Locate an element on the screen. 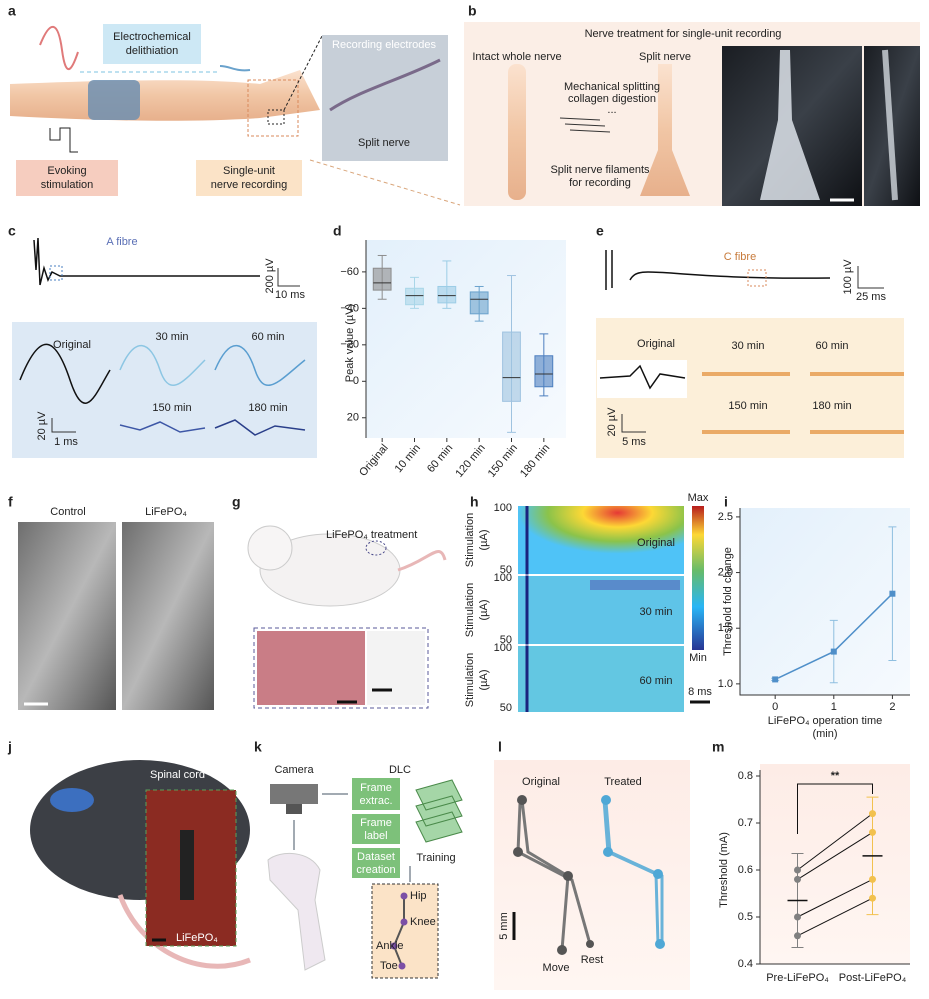 The height and width of the screenshot is (999, 929). arrows is located at coordinates (585, 125).